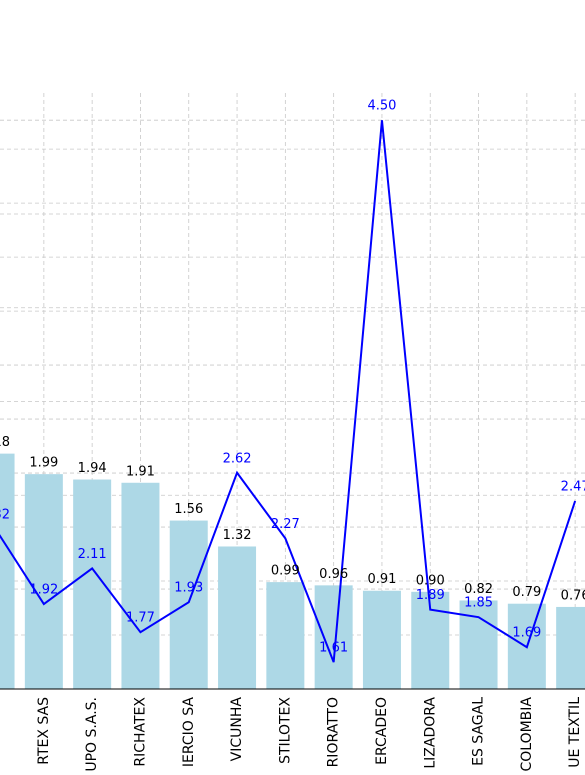  What do you see at coordinates (478, 589) in the screenshot?
I see `bar-label: 0.82` at bounding box center [478, 589].